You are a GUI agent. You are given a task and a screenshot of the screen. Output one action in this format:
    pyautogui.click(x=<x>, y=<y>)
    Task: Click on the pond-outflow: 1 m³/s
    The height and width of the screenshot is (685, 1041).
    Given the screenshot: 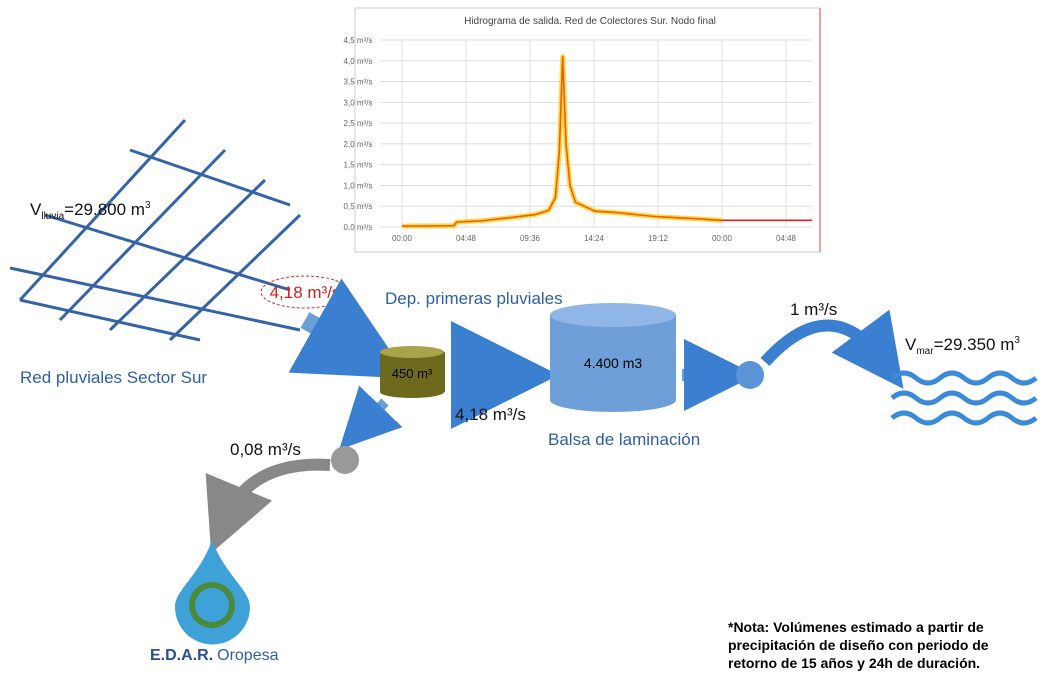 What is the action you would take?
    pyautogui.click(x=813, y=309)
    